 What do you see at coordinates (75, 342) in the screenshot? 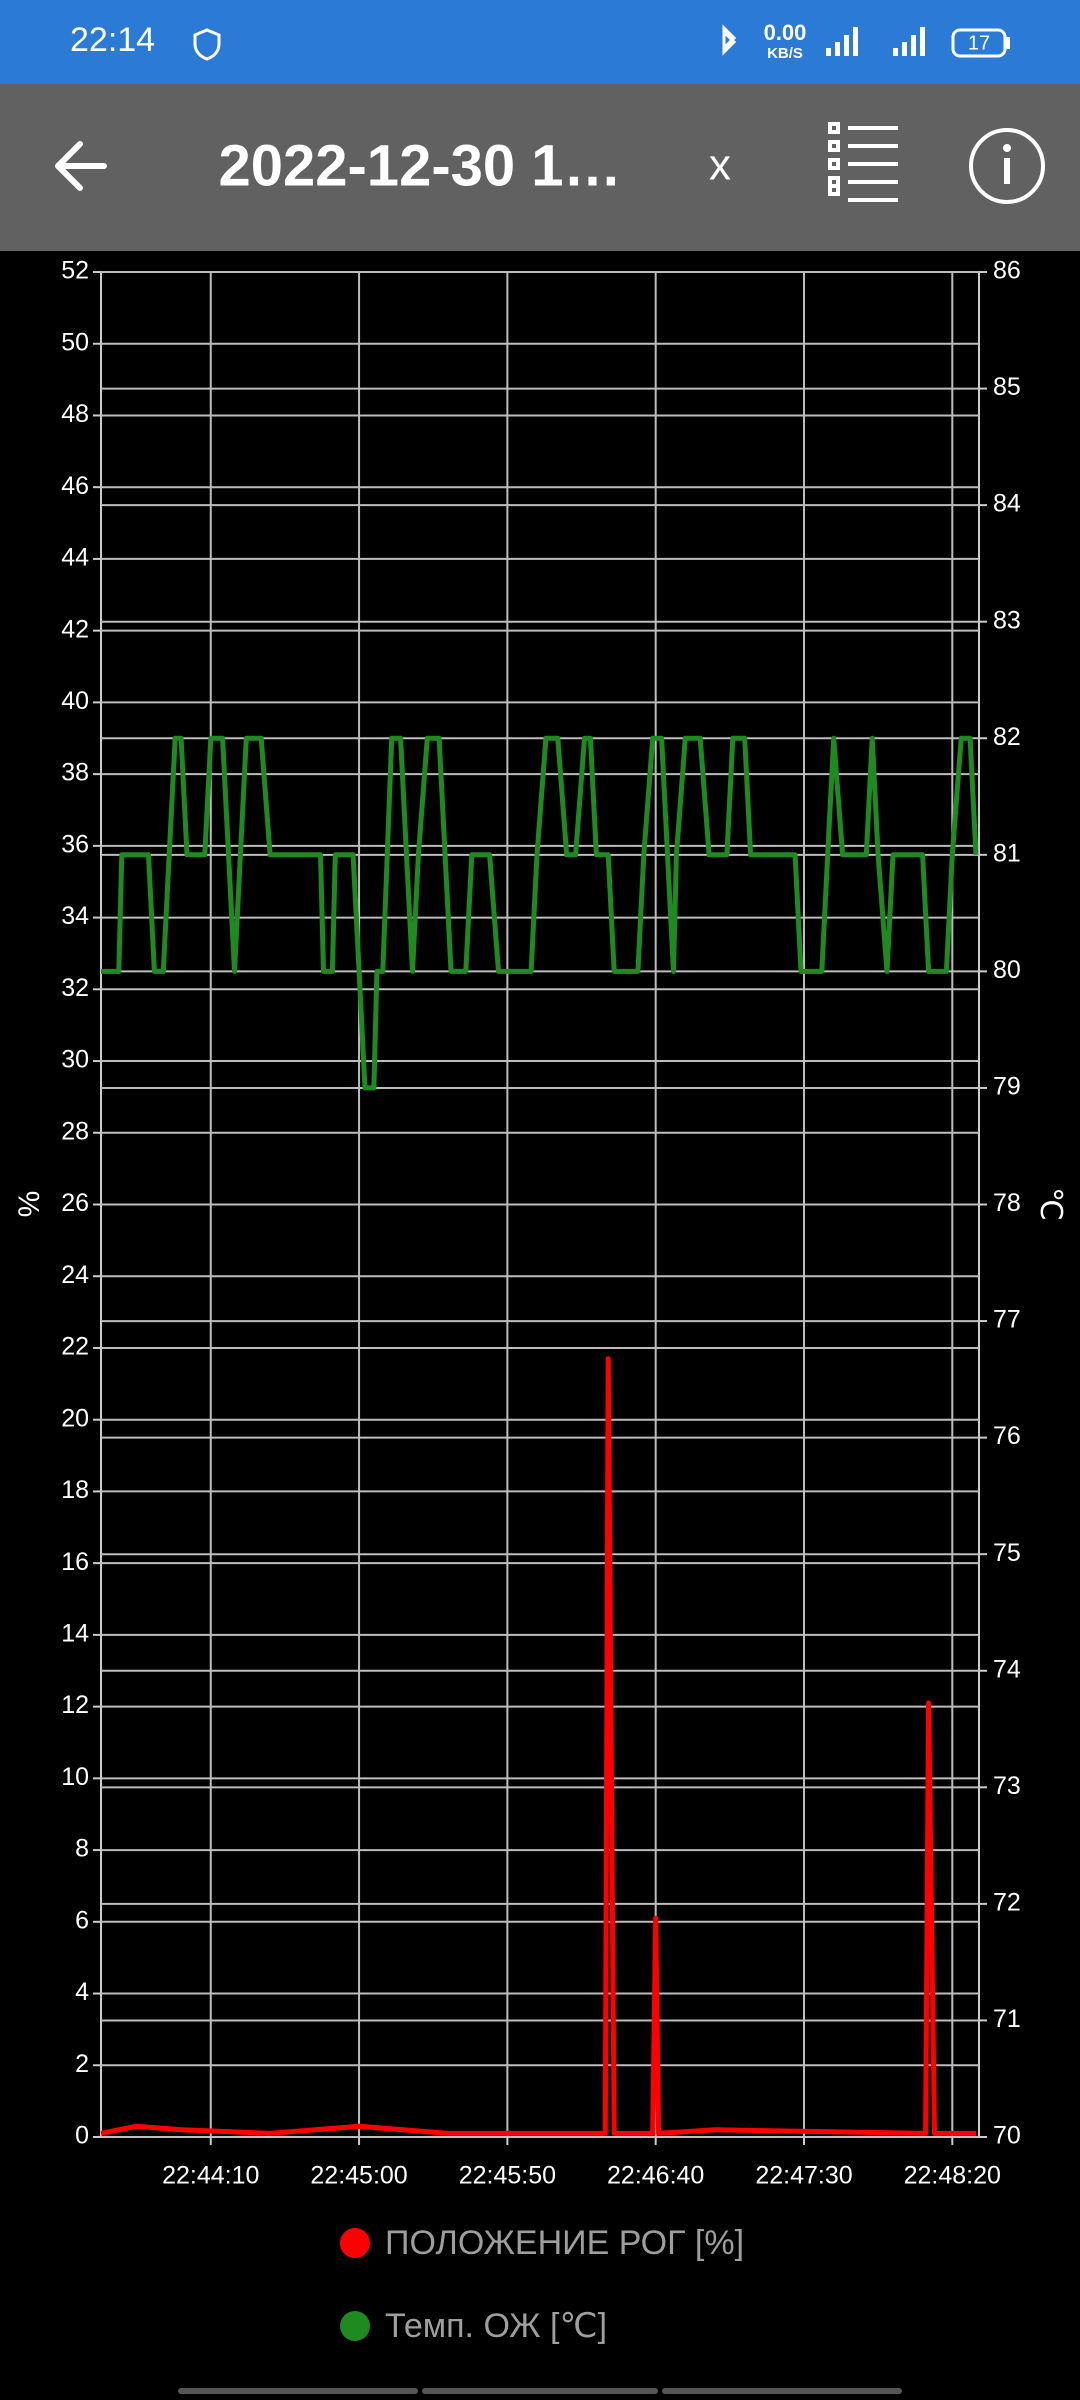
I see `y-tick-label: 50` at bounding box center [75, 342].